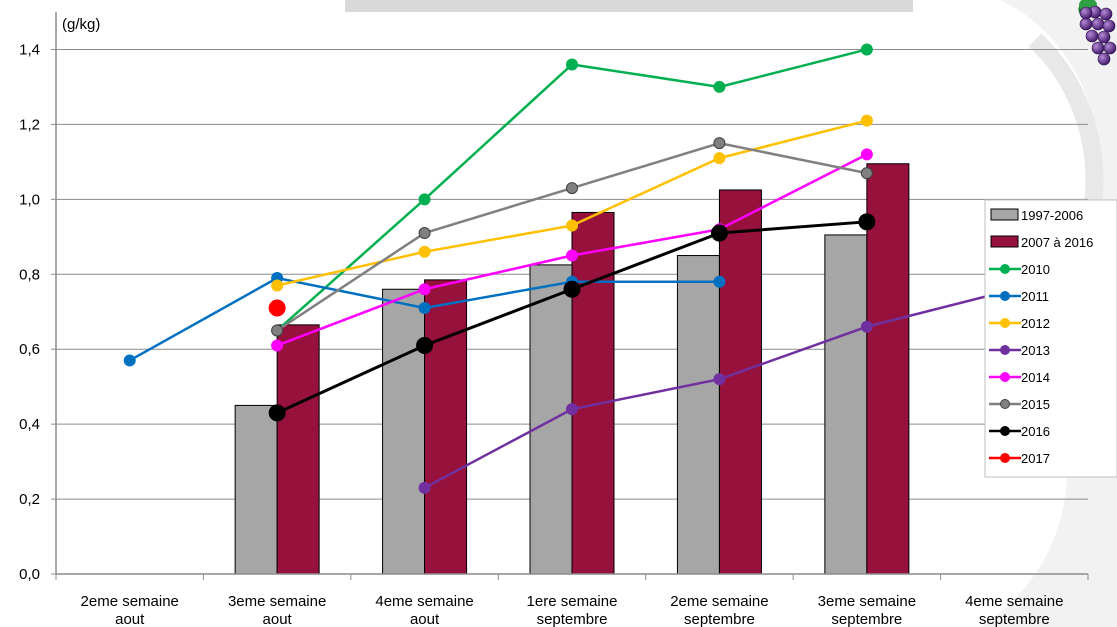 The height and width of the screenshot is (627, 1117). Describe the element at coordinates (29, 349) in the screenshot. I see `y-tick-label: 0,6` at that location.